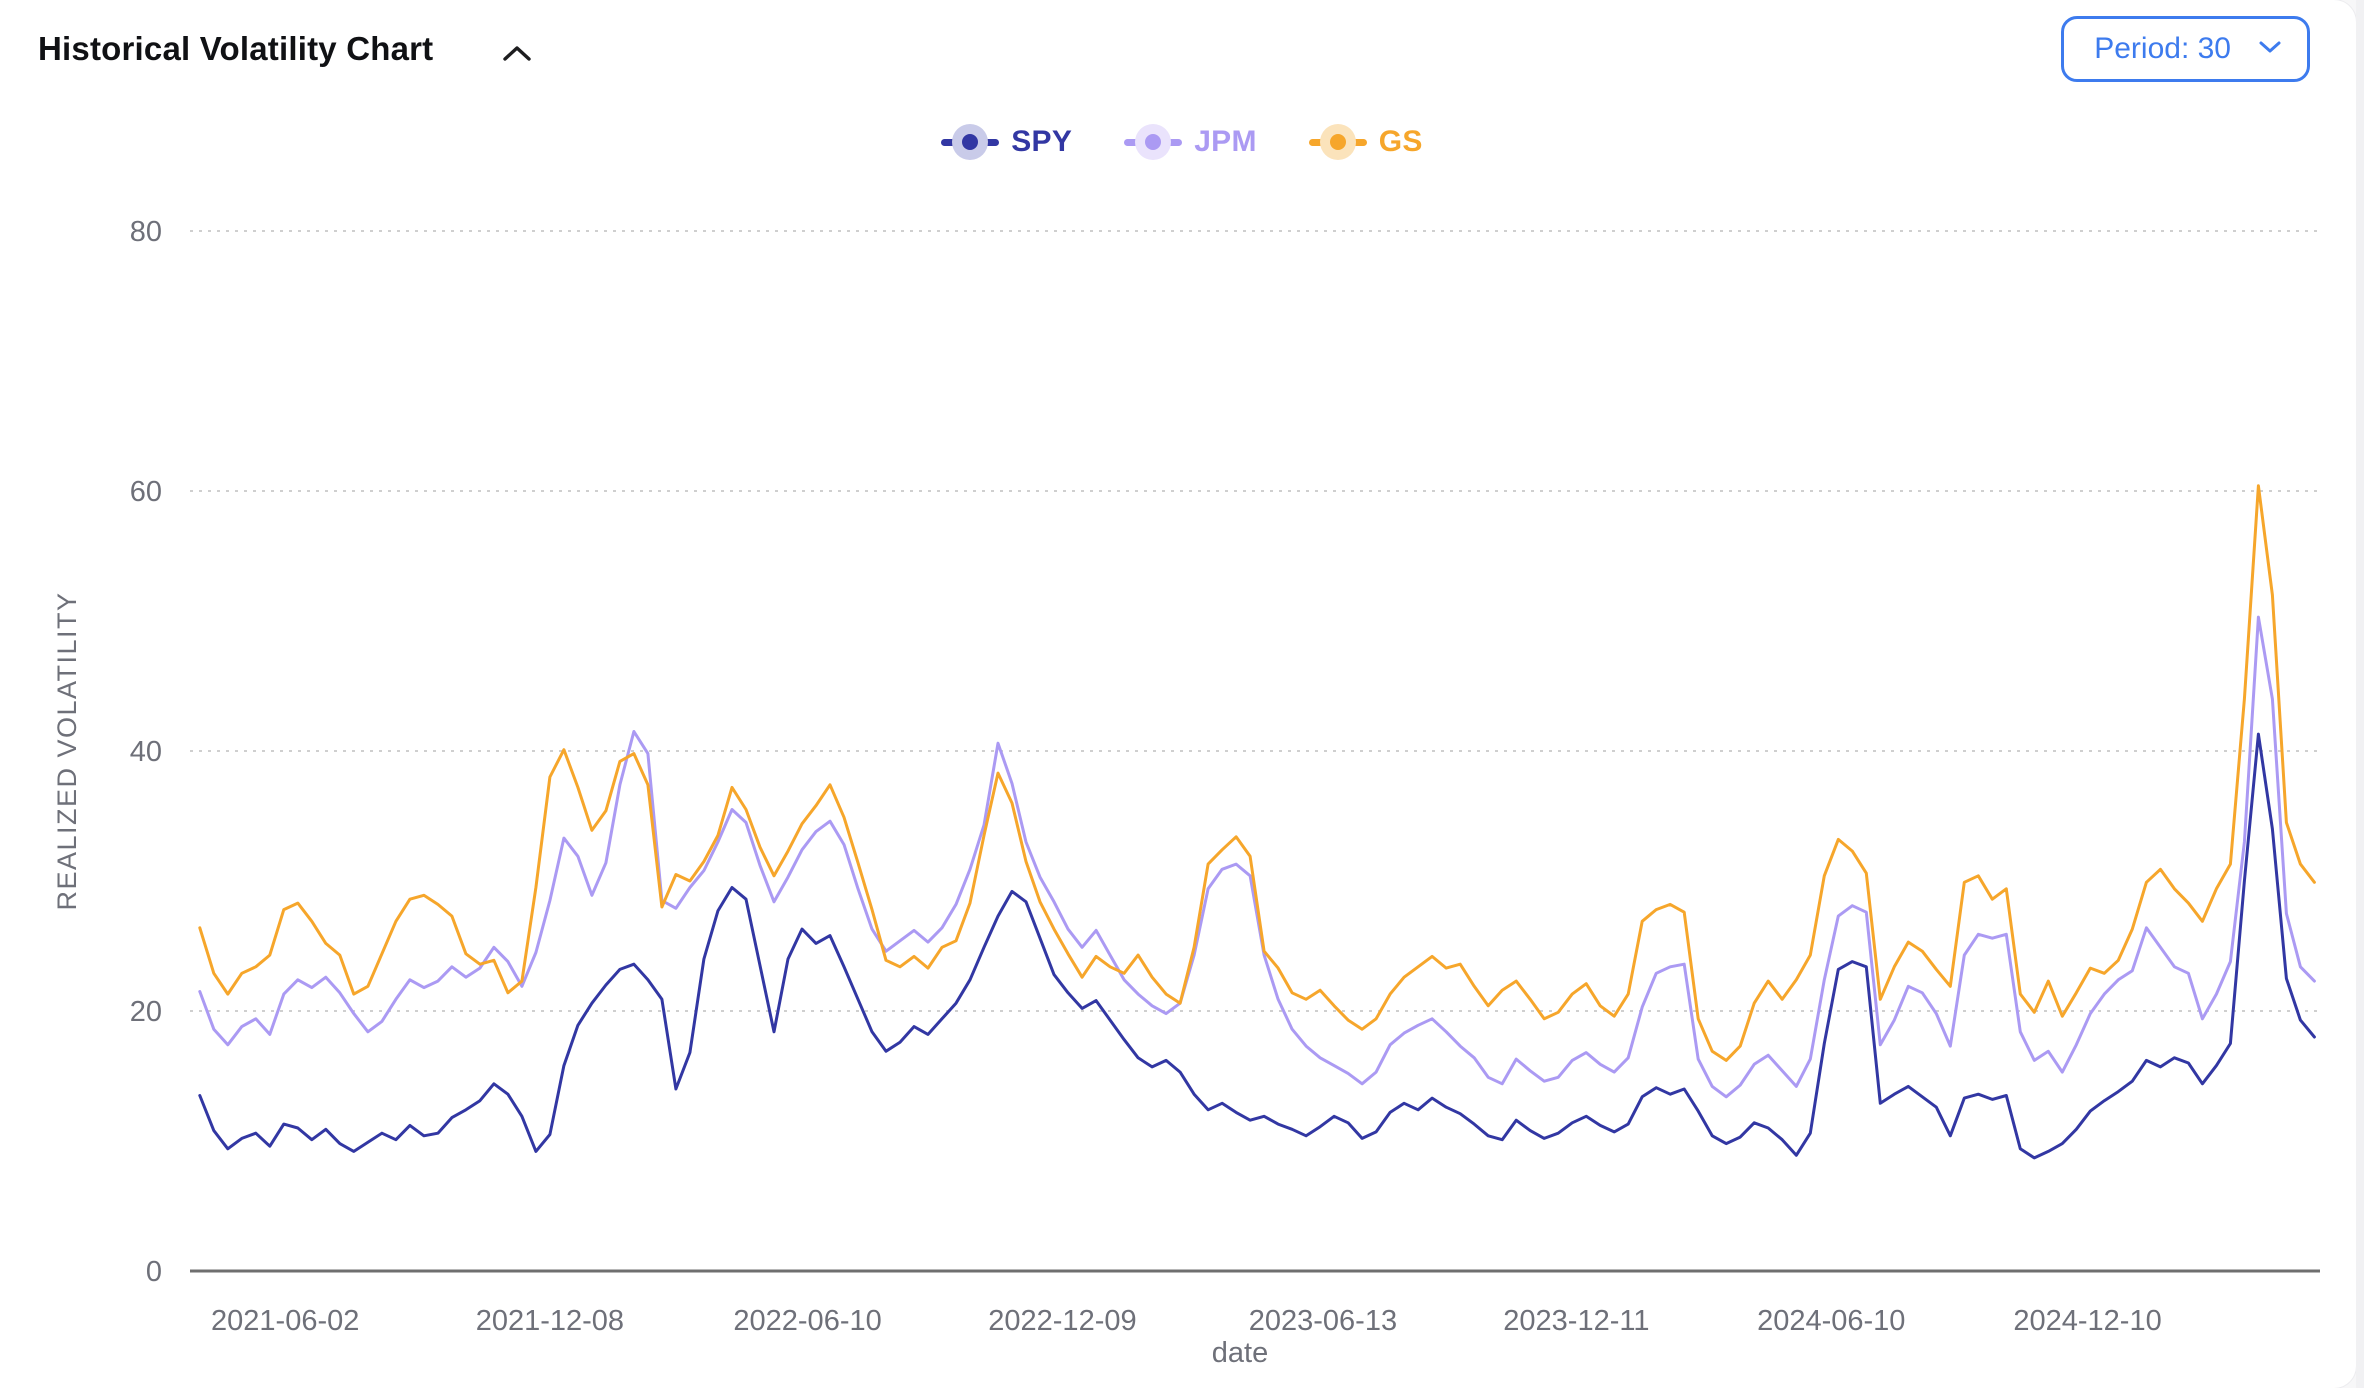 The width and height of the screenshot is (2364, 1388). Describe the element at coordinates (2360, 694) in the screenshot. I see `page-scrollbar` at that location.